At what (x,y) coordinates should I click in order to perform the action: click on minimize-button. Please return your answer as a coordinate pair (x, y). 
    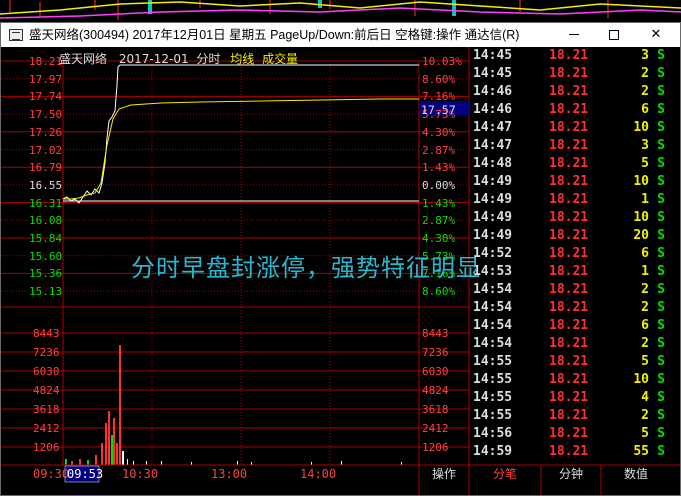
    Looking at the image, I should click on (574, 35).